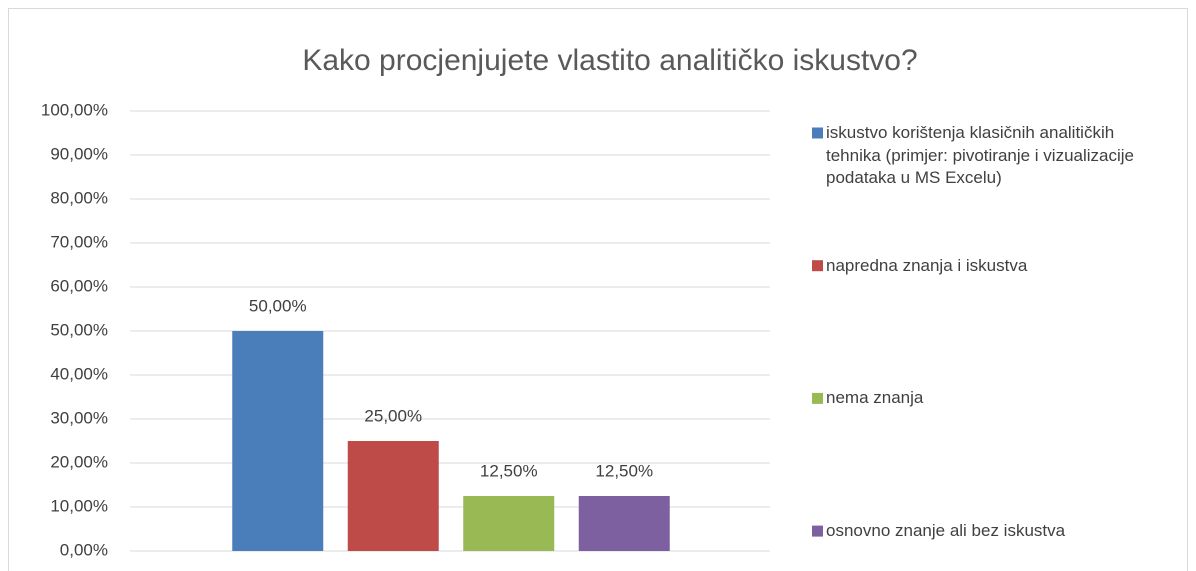 The height and width of the screenshot is (571, 1196). Describe the element at coordinates (946, 531) in the screenshot. I see `legend-label: osnovno znanje ali bez iskustva` at that location.